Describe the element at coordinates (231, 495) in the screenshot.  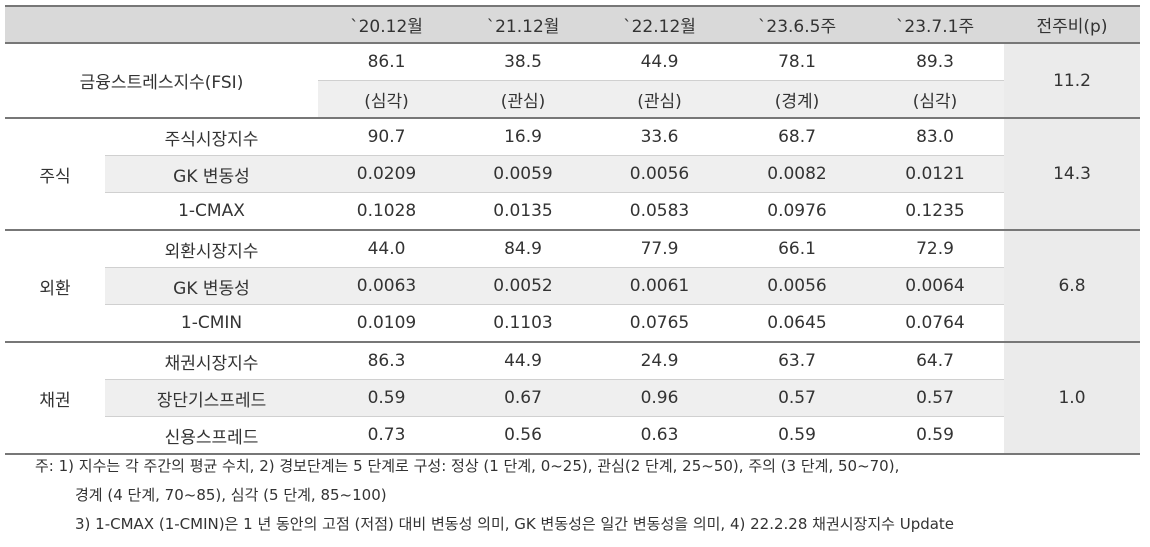
I see `note-line: 경계 (4 단계, 70~85), 심각 (5 단계, 85~100)` at that location.